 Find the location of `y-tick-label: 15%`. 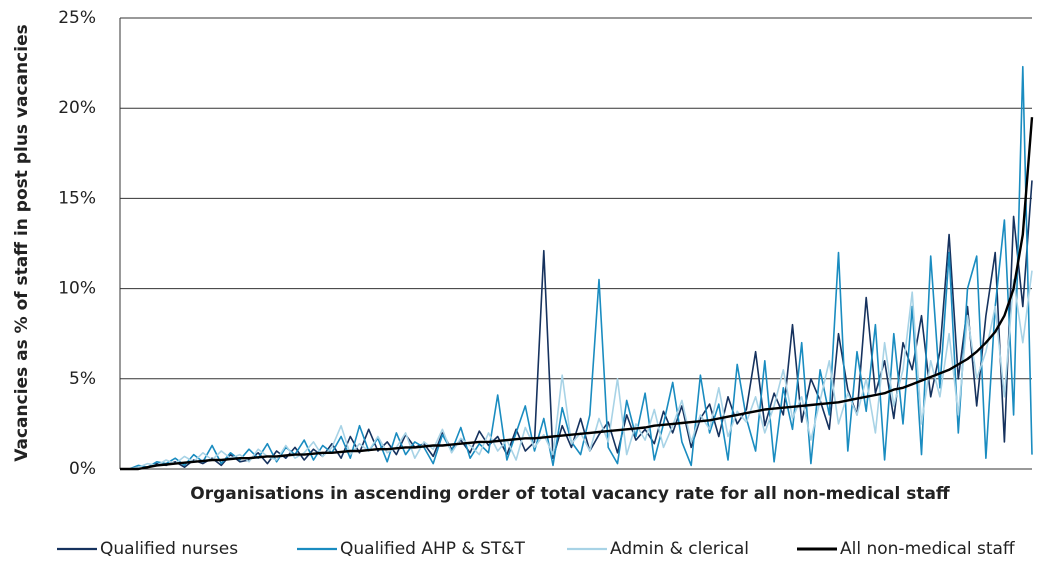

y-tick-label: 15% is located at coordinates (77, 198).